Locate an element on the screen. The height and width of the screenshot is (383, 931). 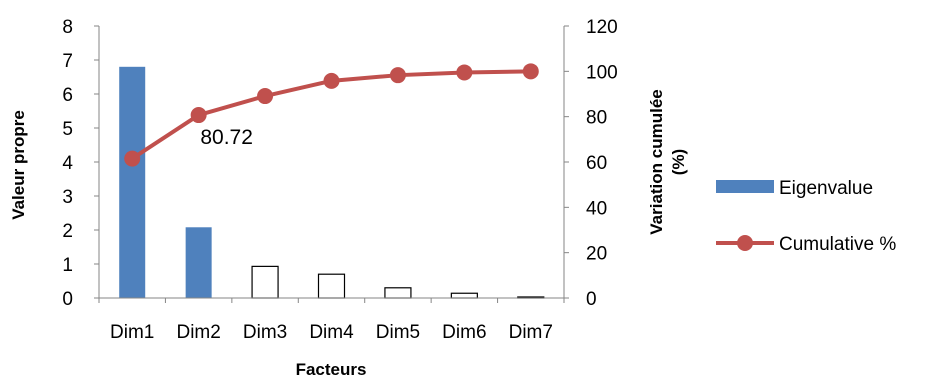
y-left-tick-label: 8 is located at coordinates (67, 27).